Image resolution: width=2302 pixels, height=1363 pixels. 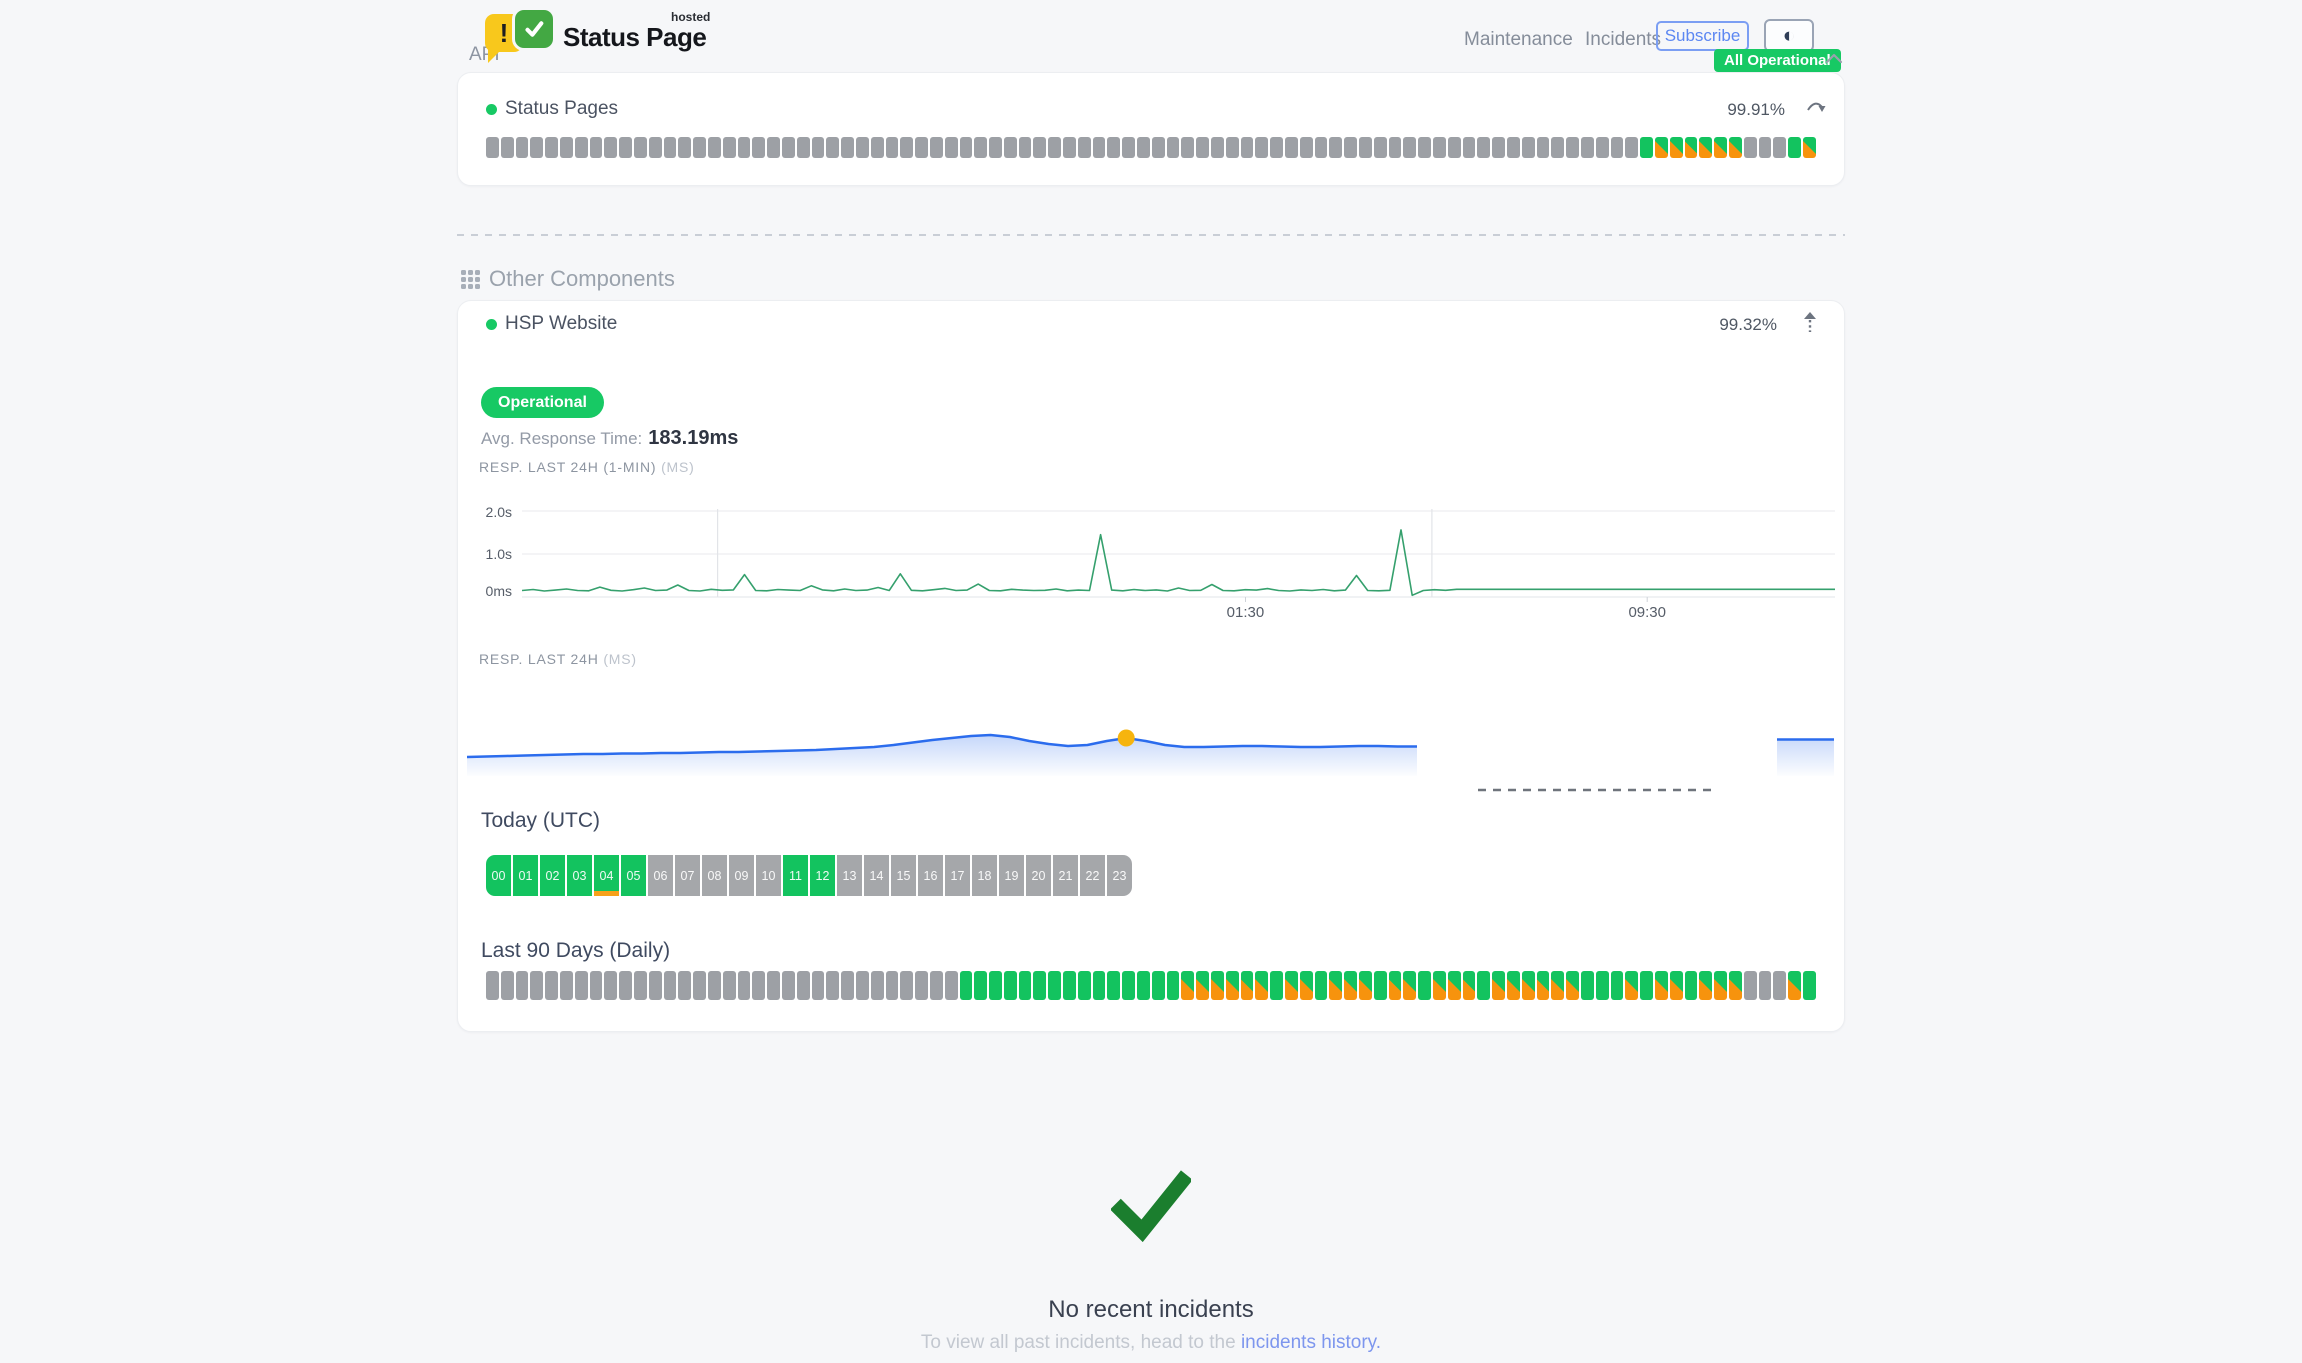 What do you see at coordinates (903, 875) in the screenshot?
I see `hour-block: 15` at bounding box center [903, 875].